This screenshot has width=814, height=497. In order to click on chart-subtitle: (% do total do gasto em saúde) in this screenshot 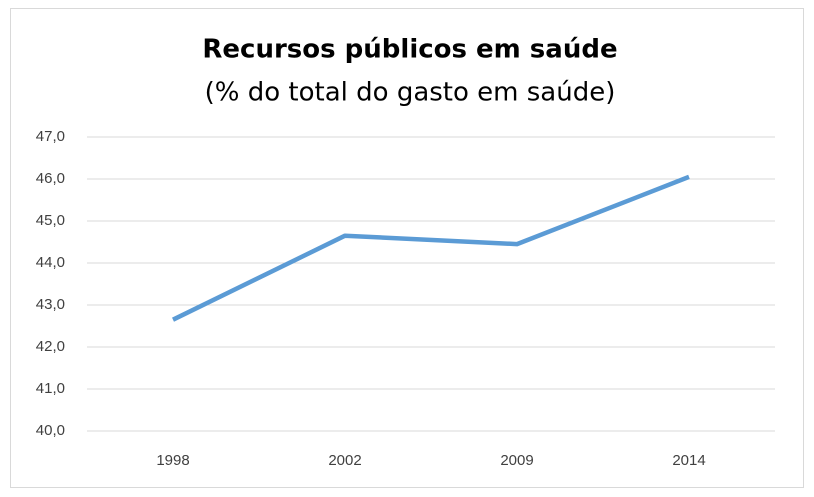, I will do `click(410, 93)`.